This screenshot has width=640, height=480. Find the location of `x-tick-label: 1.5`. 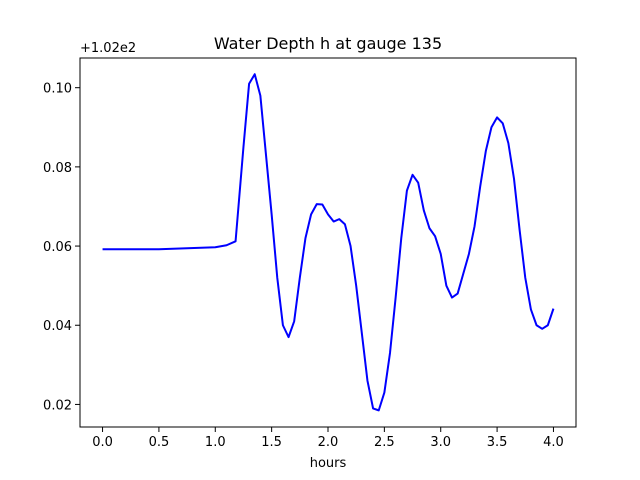

x-tick-label: 1.5 is located at coordinates (271, 442).